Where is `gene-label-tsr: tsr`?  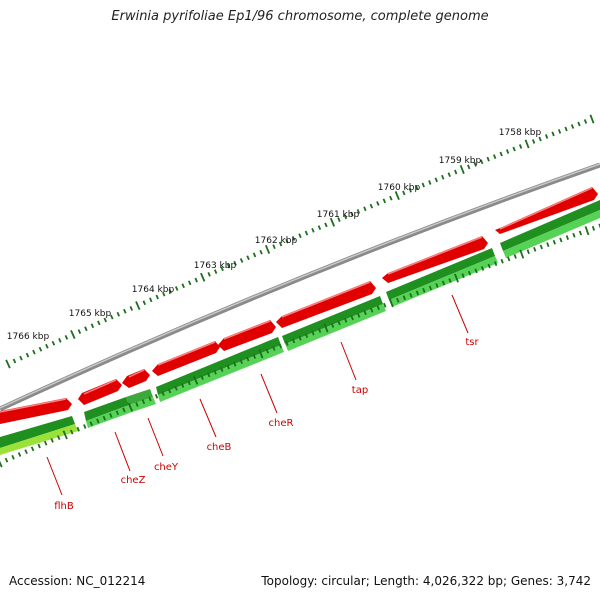 gene-label-tsr: tsr is located at coordinates (472, 342).